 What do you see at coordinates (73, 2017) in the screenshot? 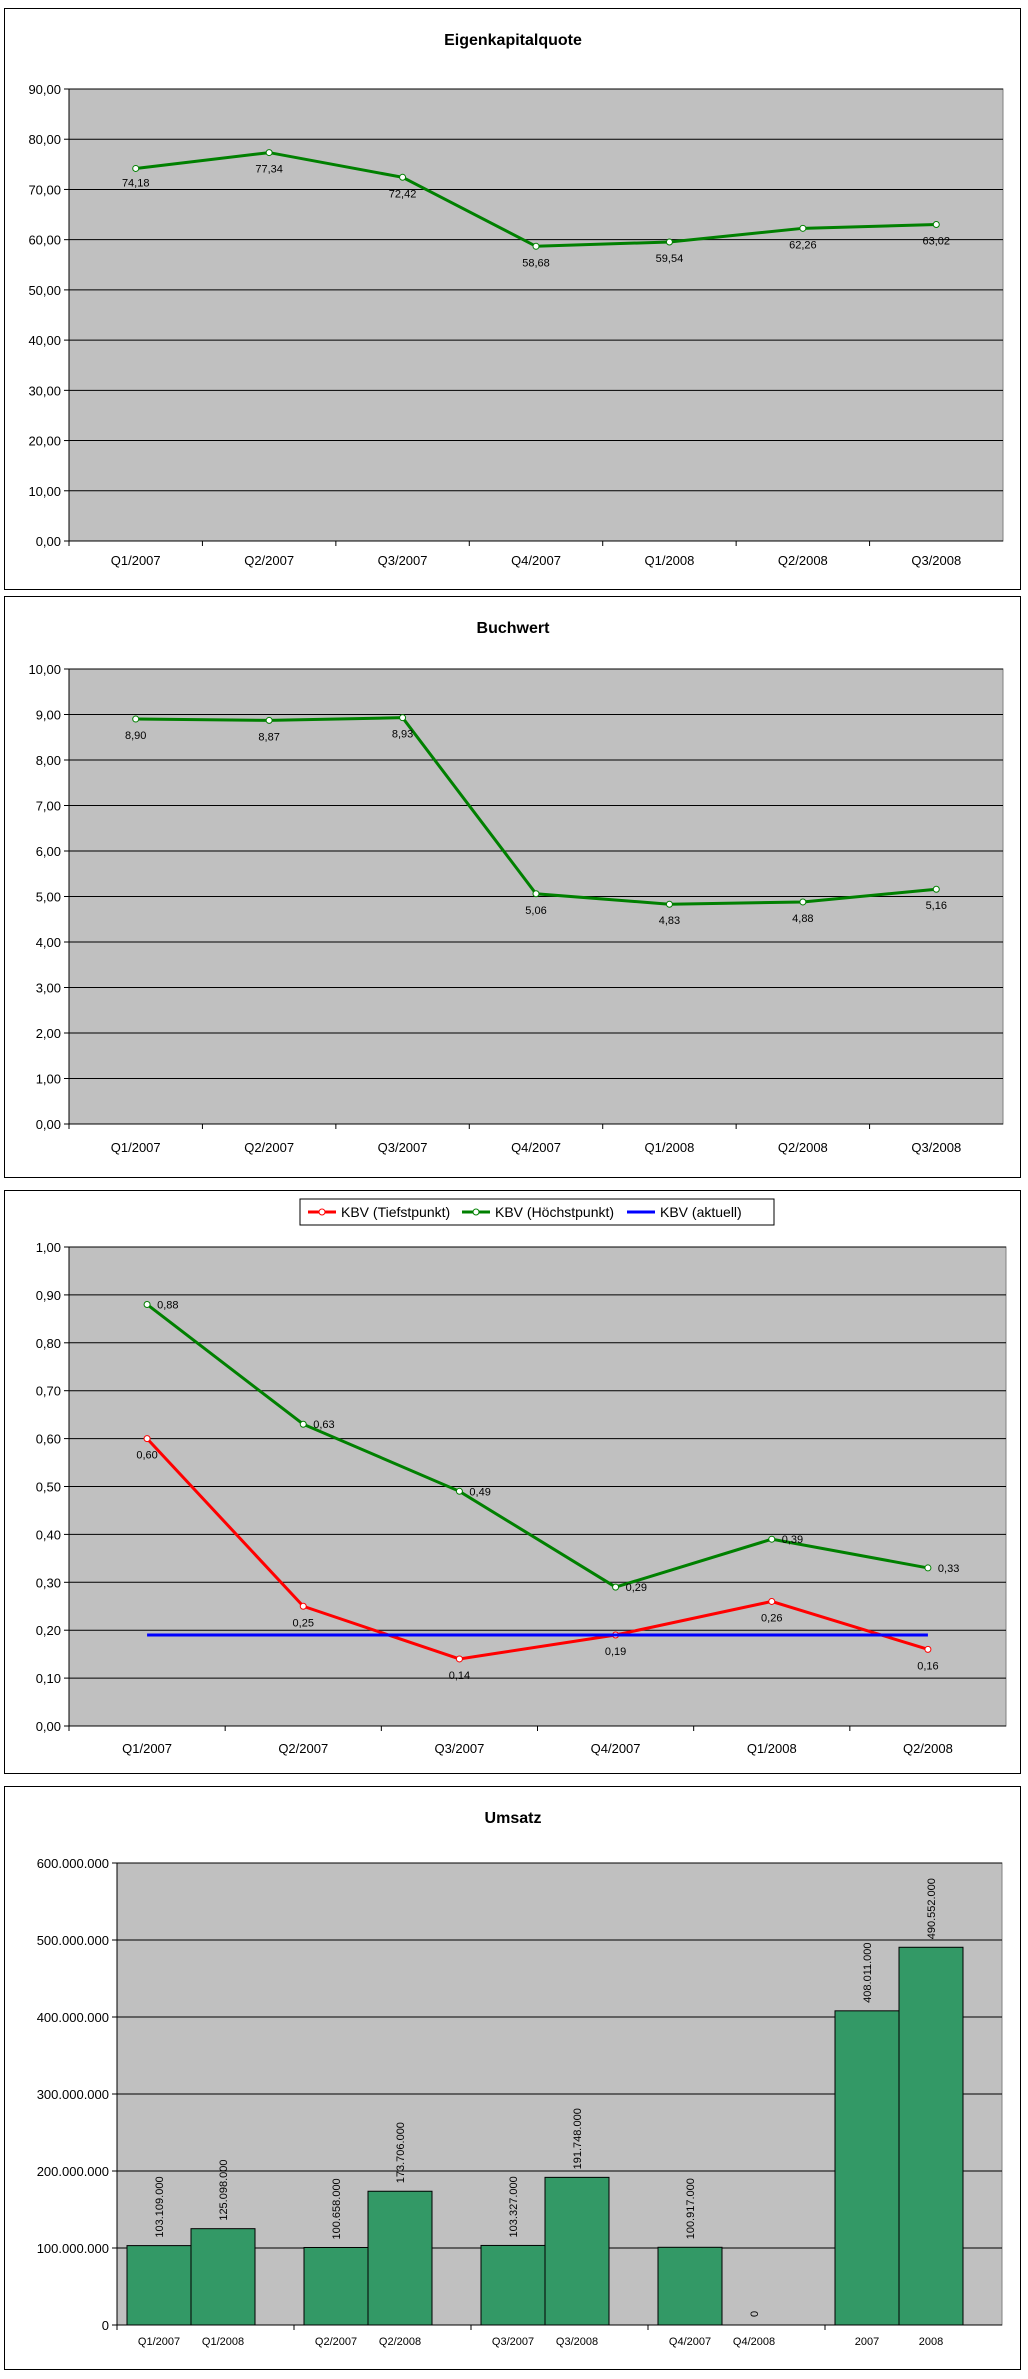
I see `y-tick-label: 400.000.000` at bounding box center [73, 2017].